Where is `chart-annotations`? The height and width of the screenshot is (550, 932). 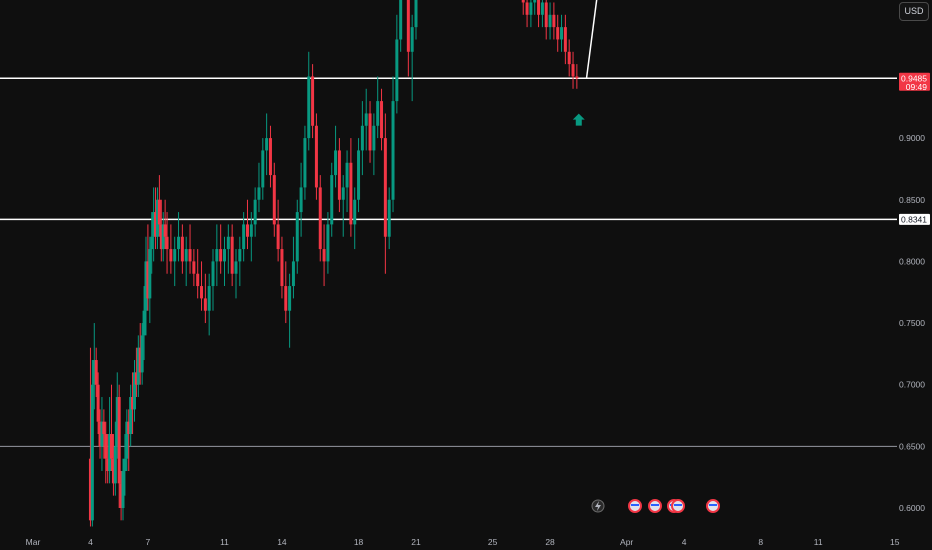
chart-annotations is located at coordinates (585, 63).